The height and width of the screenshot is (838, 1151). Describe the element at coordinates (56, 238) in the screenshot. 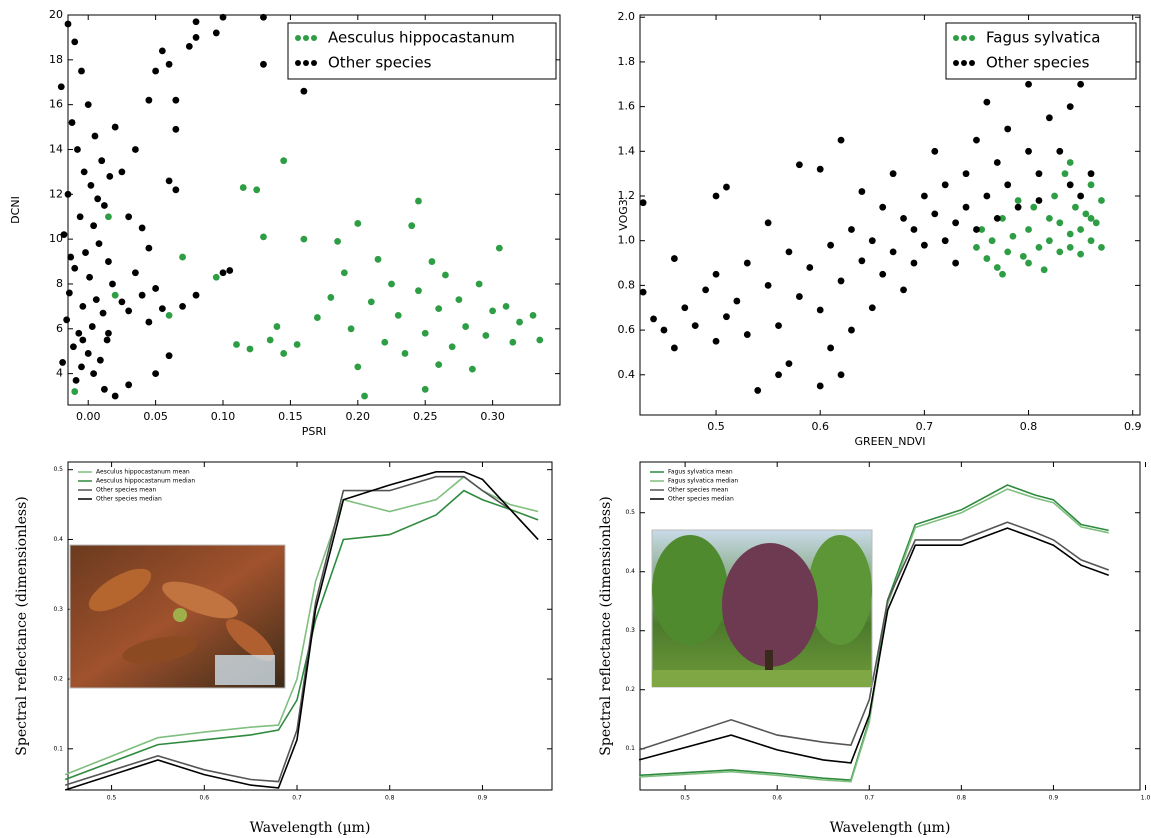

I see `y-tick-label: 10` at that location.